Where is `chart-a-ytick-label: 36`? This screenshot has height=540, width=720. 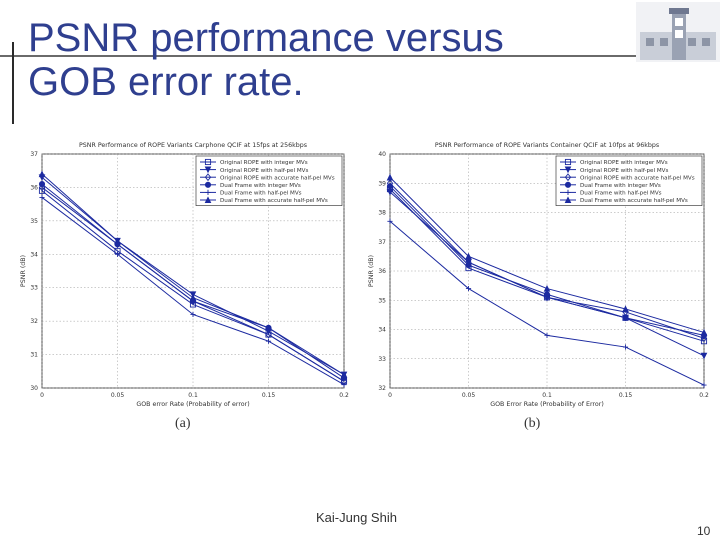
chart-a-ytick-label: 36 is located at coordinates (34, 187).